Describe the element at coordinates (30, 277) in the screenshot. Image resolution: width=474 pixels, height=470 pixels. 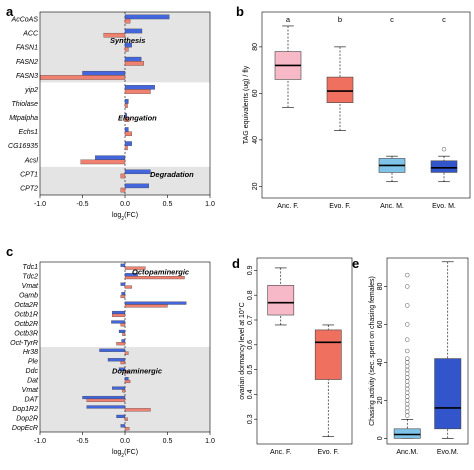
I see `gene-label: Tdc2` at that location.